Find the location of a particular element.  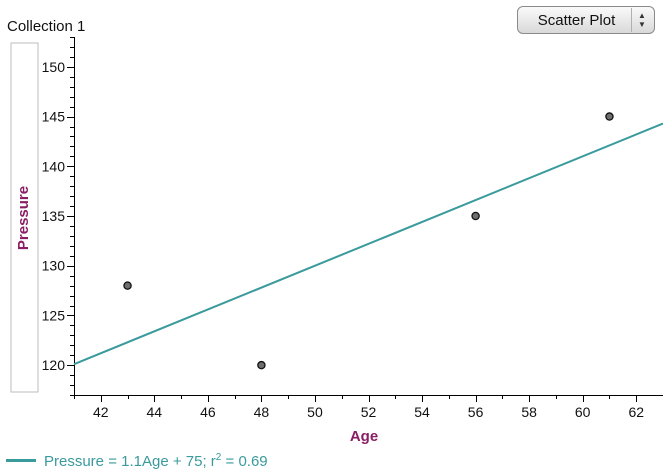

x-tick-label: 50 is located at coordinates (315, 412).